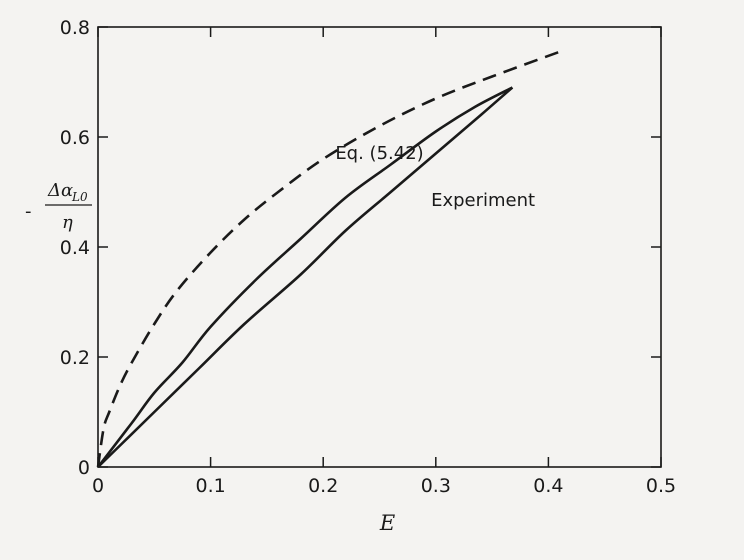 The image size is (744, 560). I want to click on y-axis-title-numerator-subscript: L0, so click(79, 197).